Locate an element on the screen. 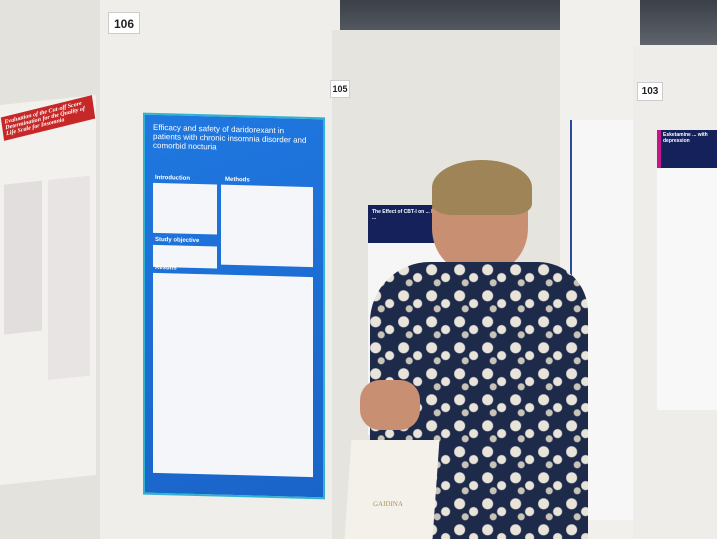 The width and height of the screenshot is (717, 539). right-poster: Esketamine ... with depression is located at coordinates (687, 270).